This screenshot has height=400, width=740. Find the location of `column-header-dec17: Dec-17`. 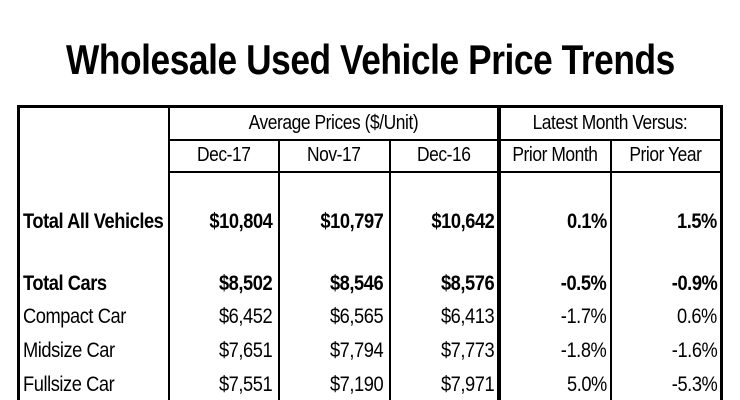

column-header-dec17: Dec-17 is located at coordinates (224, 156).